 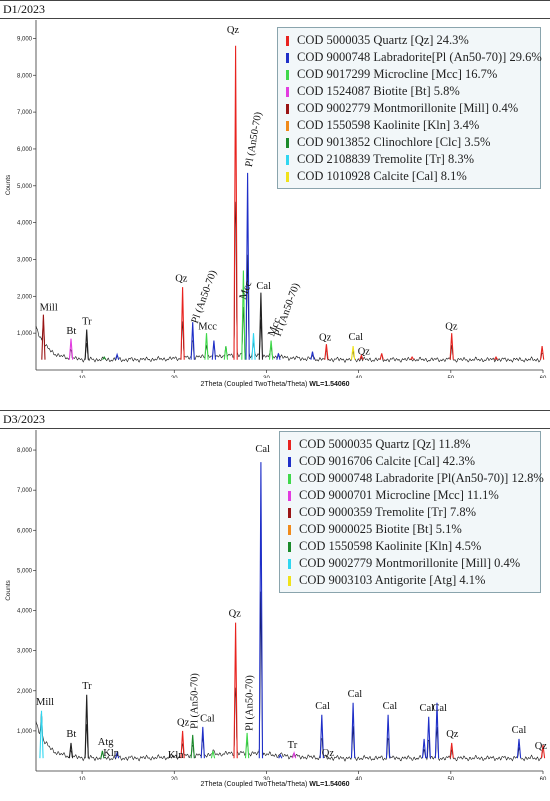 I want to click on legend-item: COD 9002779 Montmorillonite [Mill] 0.4%, so click(x=411, y=563).